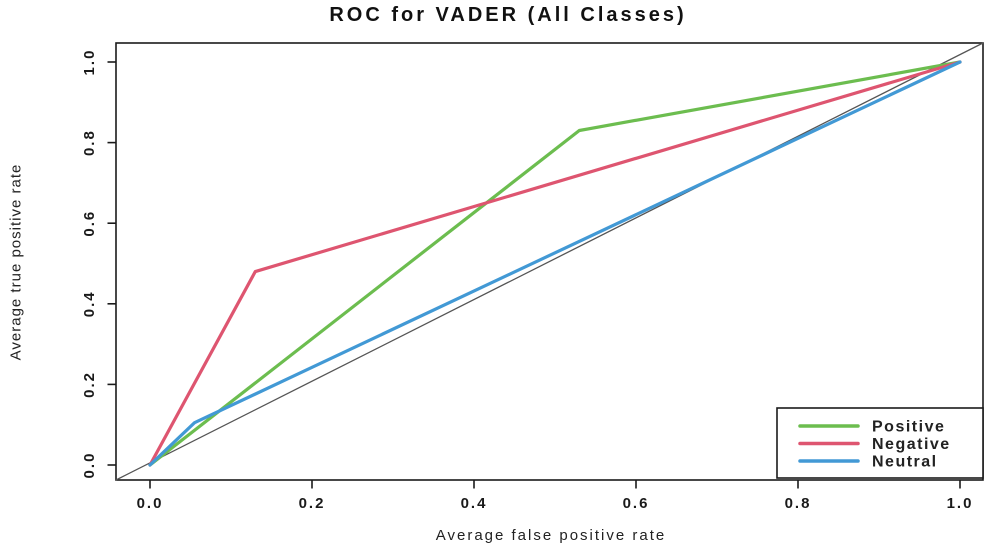  I want to click on x-tick-label: 0.0, so click(150, 503).